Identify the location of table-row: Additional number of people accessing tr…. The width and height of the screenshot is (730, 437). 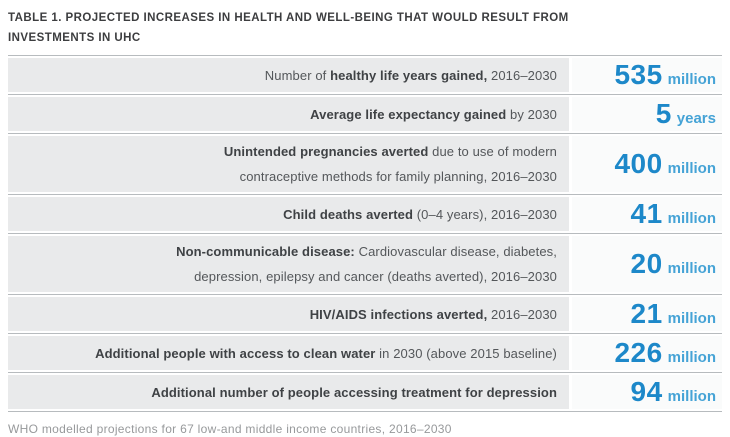
(365, 392).